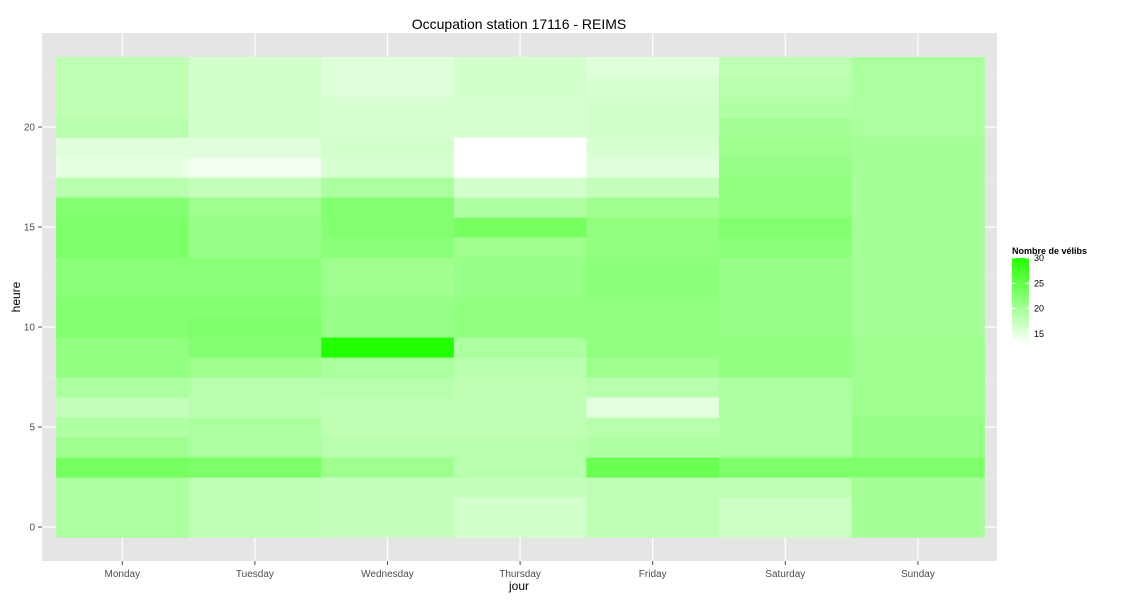 The height and width of the screenshot is (600, 1125). What do you see at coordinates (518, 586) in the screenshot?
I see `x-axis-title: jour` at bounding box center [518, 586].